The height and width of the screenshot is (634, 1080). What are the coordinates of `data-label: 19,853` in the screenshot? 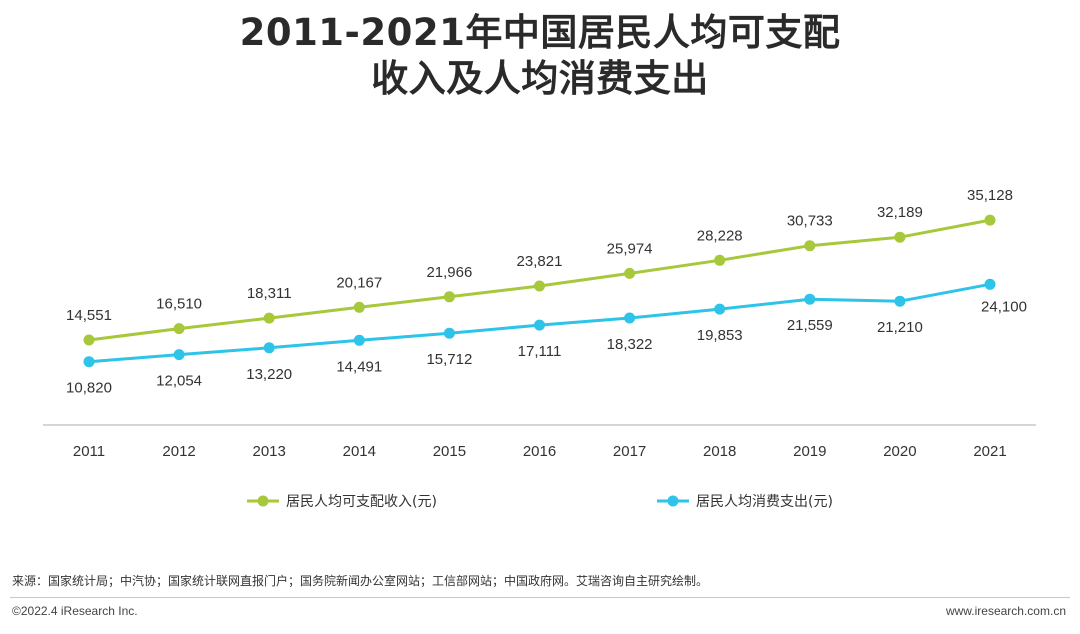 It's located at (720, 335).